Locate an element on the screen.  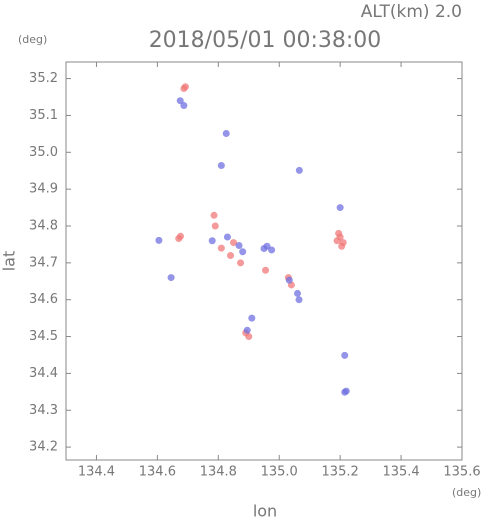
chart-subtitle: ALT(km) 2.0 is located at coordinates (411, 12).